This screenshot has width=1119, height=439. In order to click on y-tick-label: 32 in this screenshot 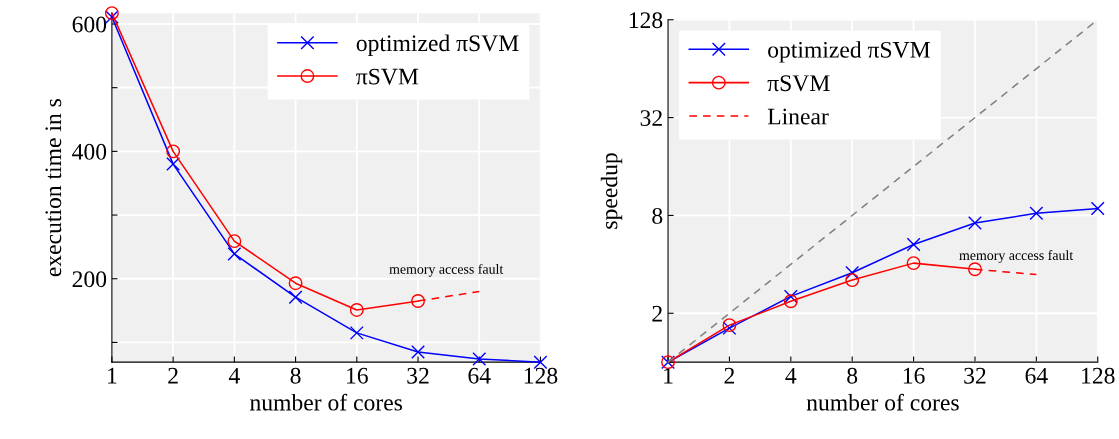, I will do `click(651, 118)`.